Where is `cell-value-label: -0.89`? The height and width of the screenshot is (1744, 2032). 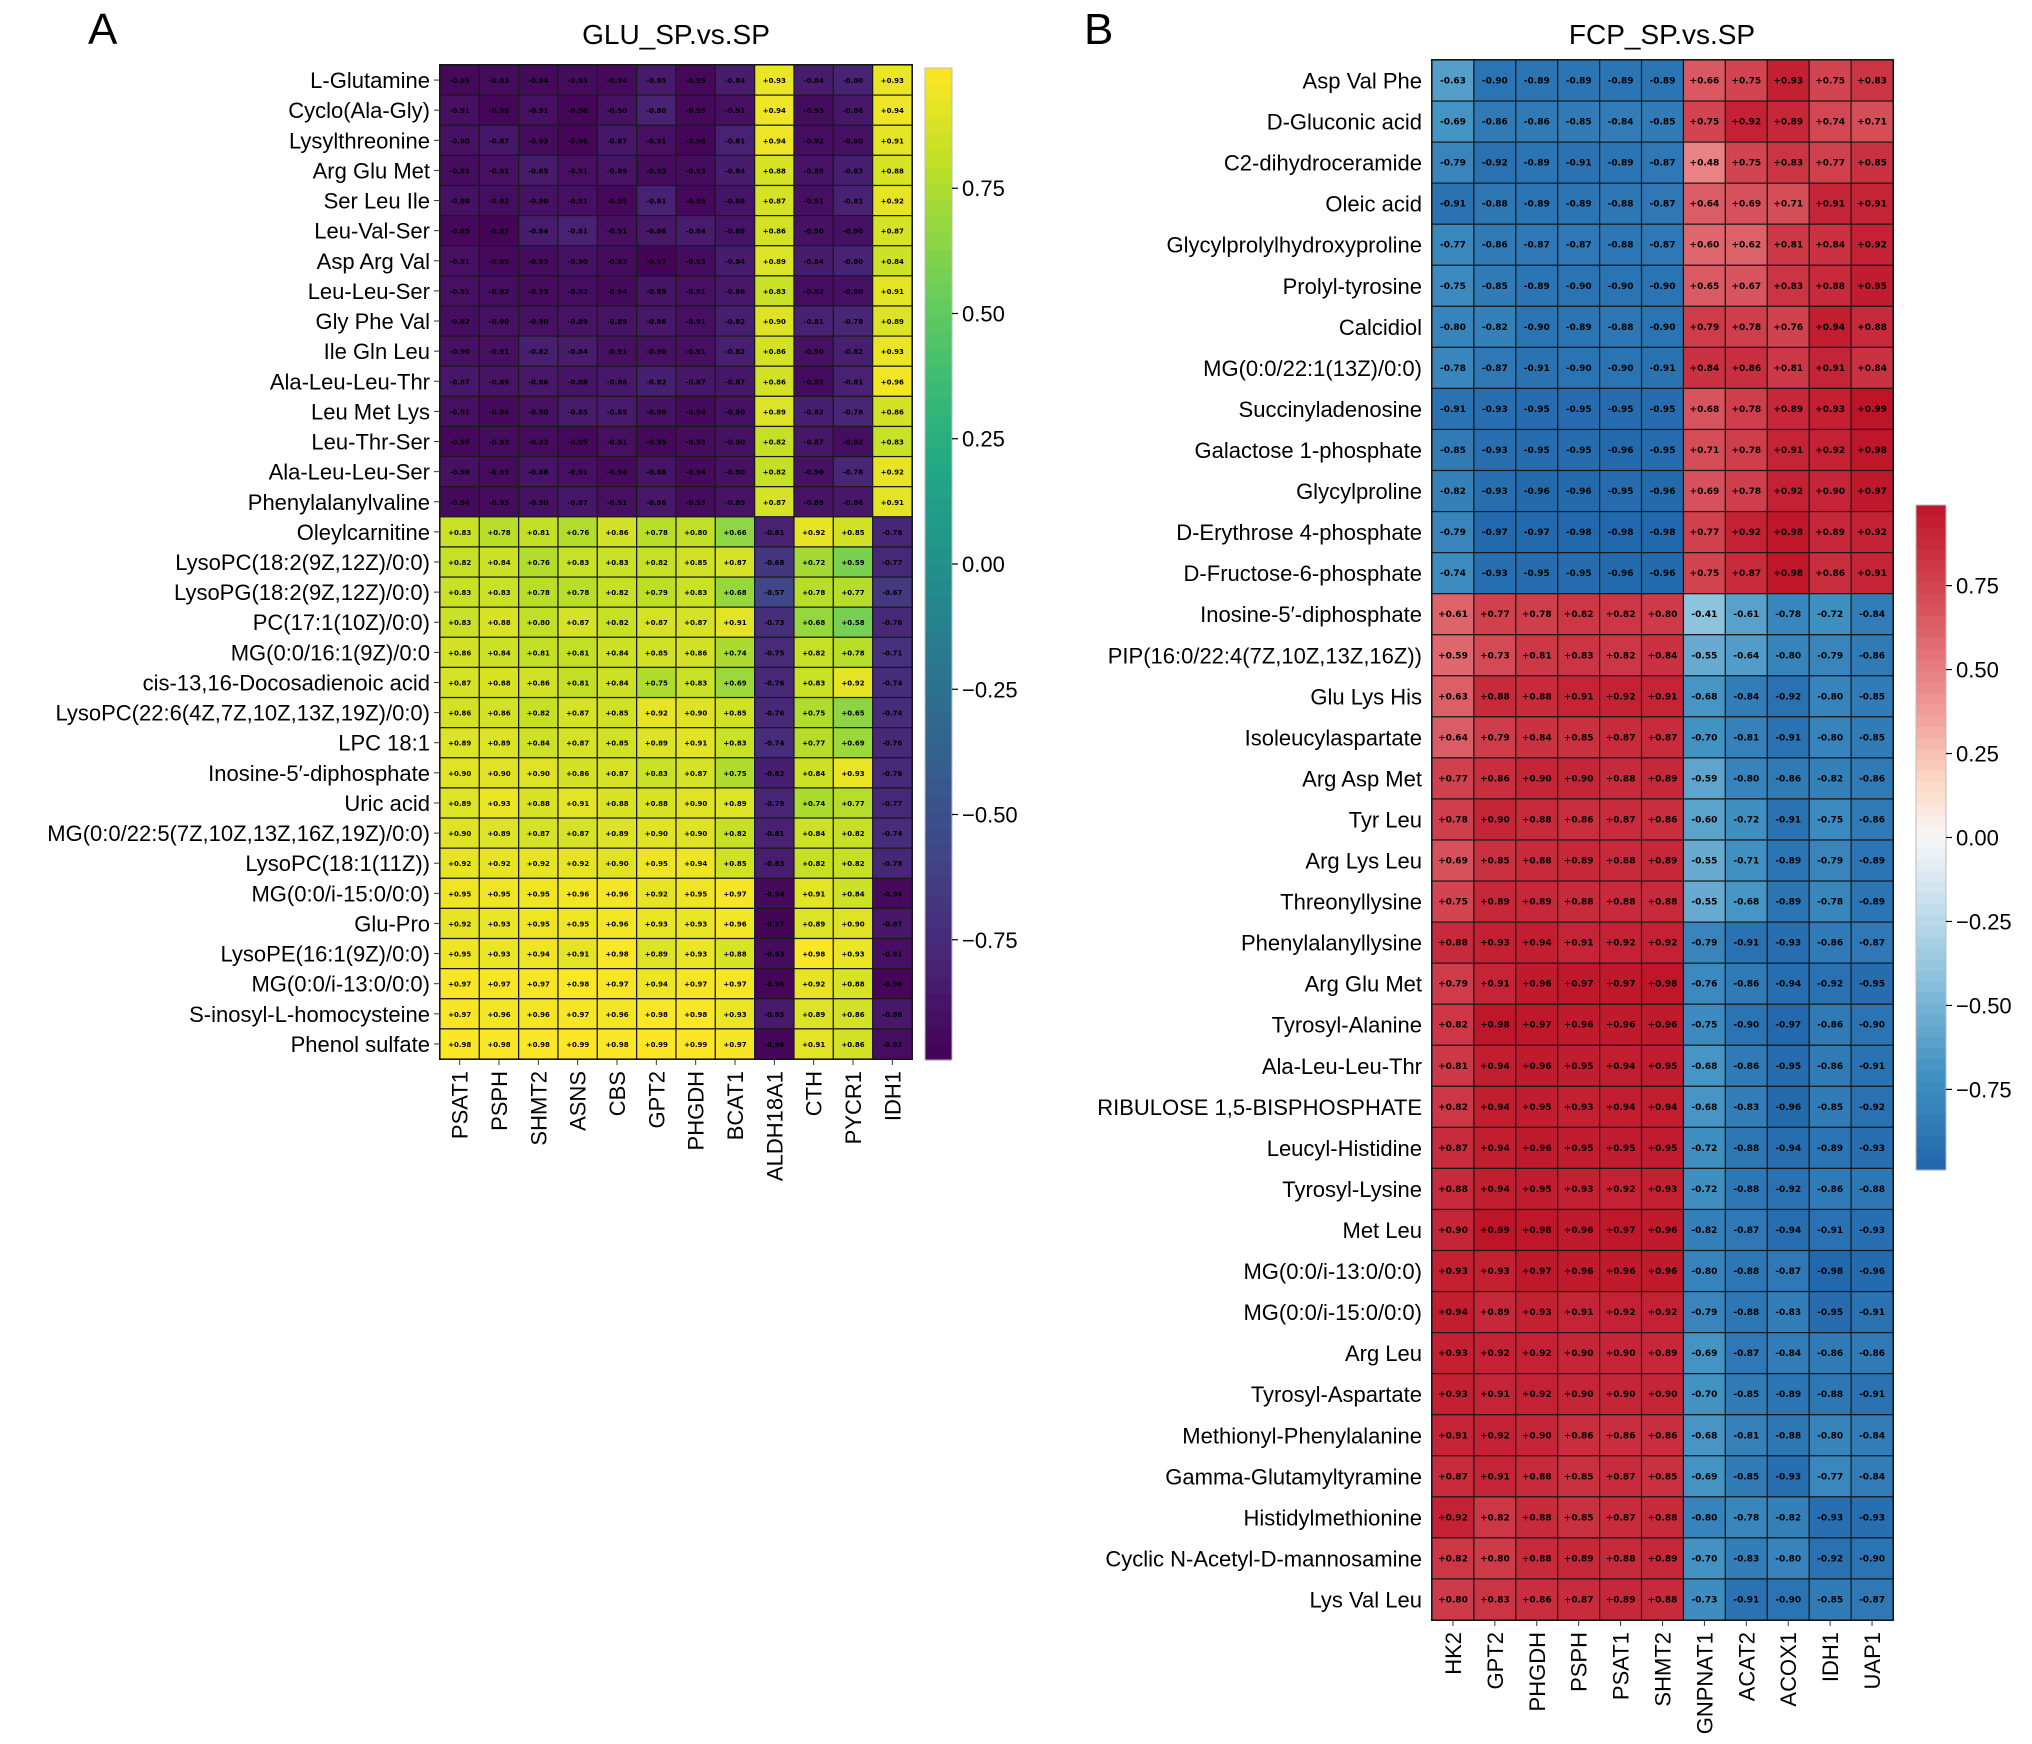 cell-value-label: -0.89 is located at coordinates (1872, 903).